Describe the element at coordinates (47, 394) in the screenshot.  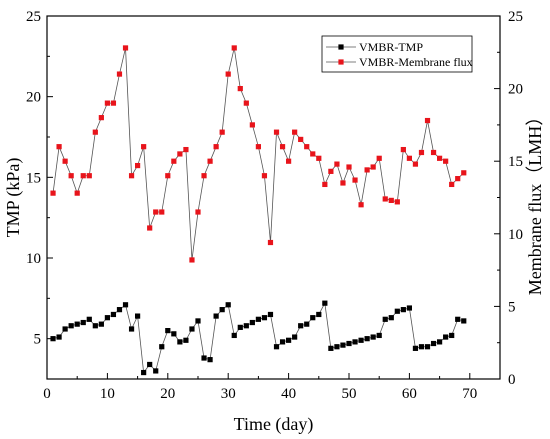
I see `x-tick-label: 0` at that location.